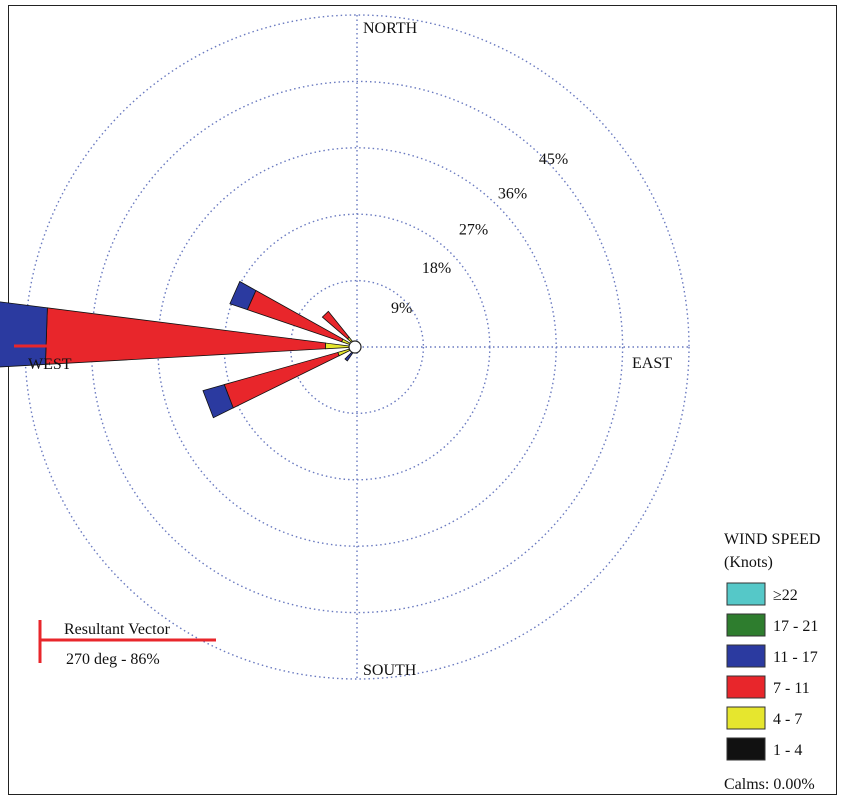 This screenshot has width=843, height=796. Describe the element at coordinates (117, 629) in the screenshot. I see `resultant-vector-title: Resultant Vector` at that location.